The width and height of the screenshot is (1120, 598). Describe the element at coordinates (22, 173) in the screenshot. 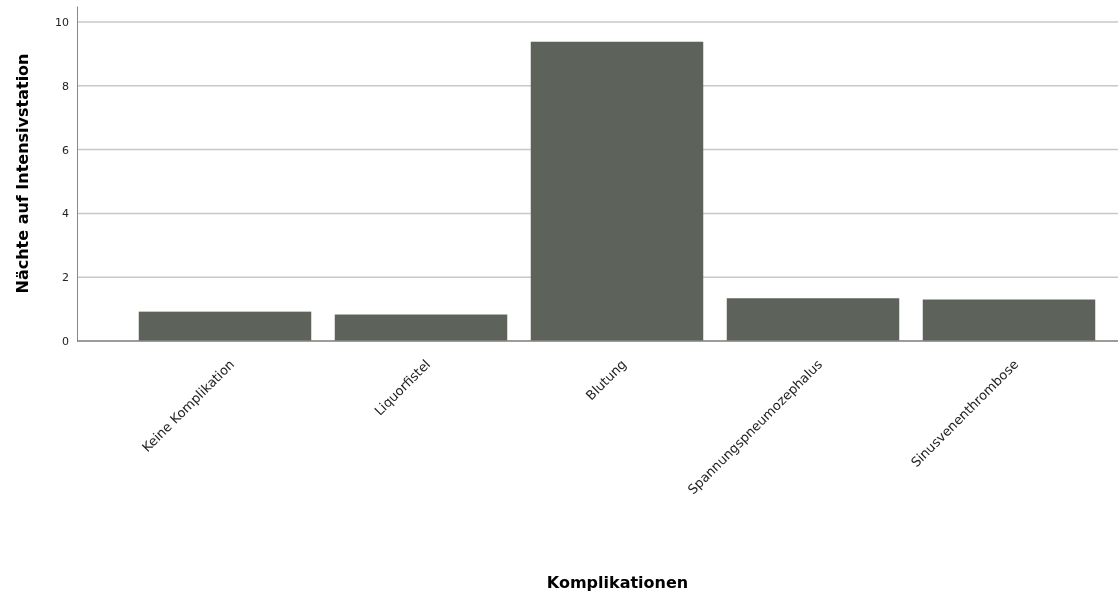

I see `y-axis-title: Nächte auf Intensivstation` at that location.